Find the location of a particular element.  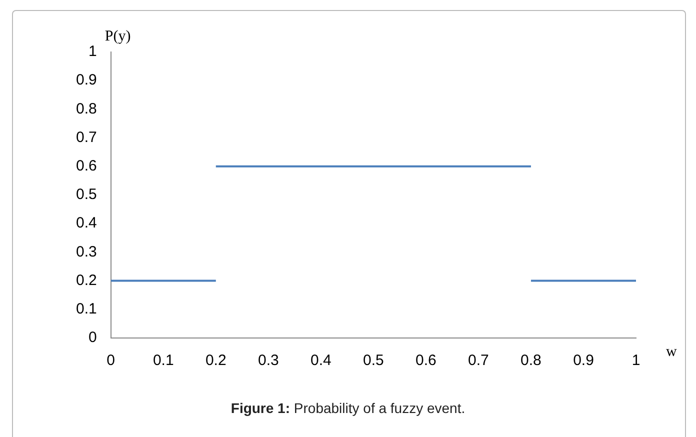

x-tick-label: 0.2 is located at coordinates (215, 361).